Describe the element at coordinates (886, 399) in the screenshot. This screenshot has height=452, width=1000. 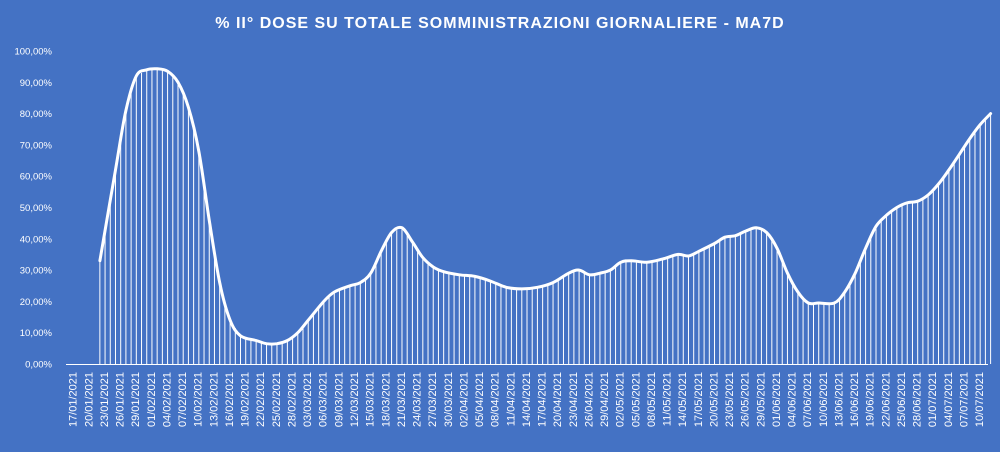
I see `x-tick-label: 22/06/2021` at that location.